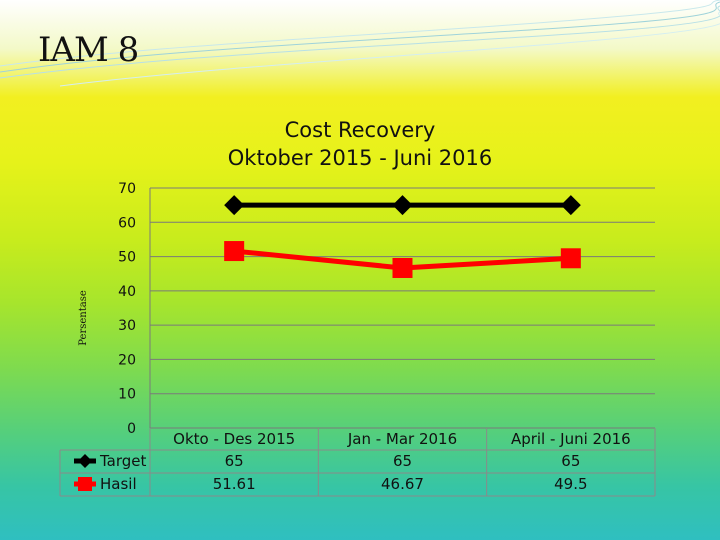 The height and width of the screenshot is (540, 720). I want to click on x-tick-label: Jan - Mar 2016, so click(402, 439).